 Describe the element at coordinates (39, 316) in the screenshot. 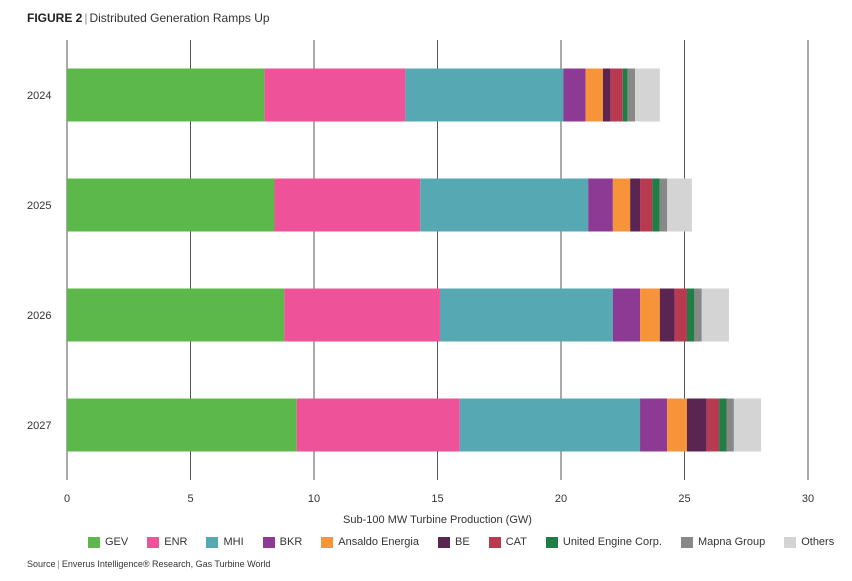

I see `y-category-label: 2026` at that location.